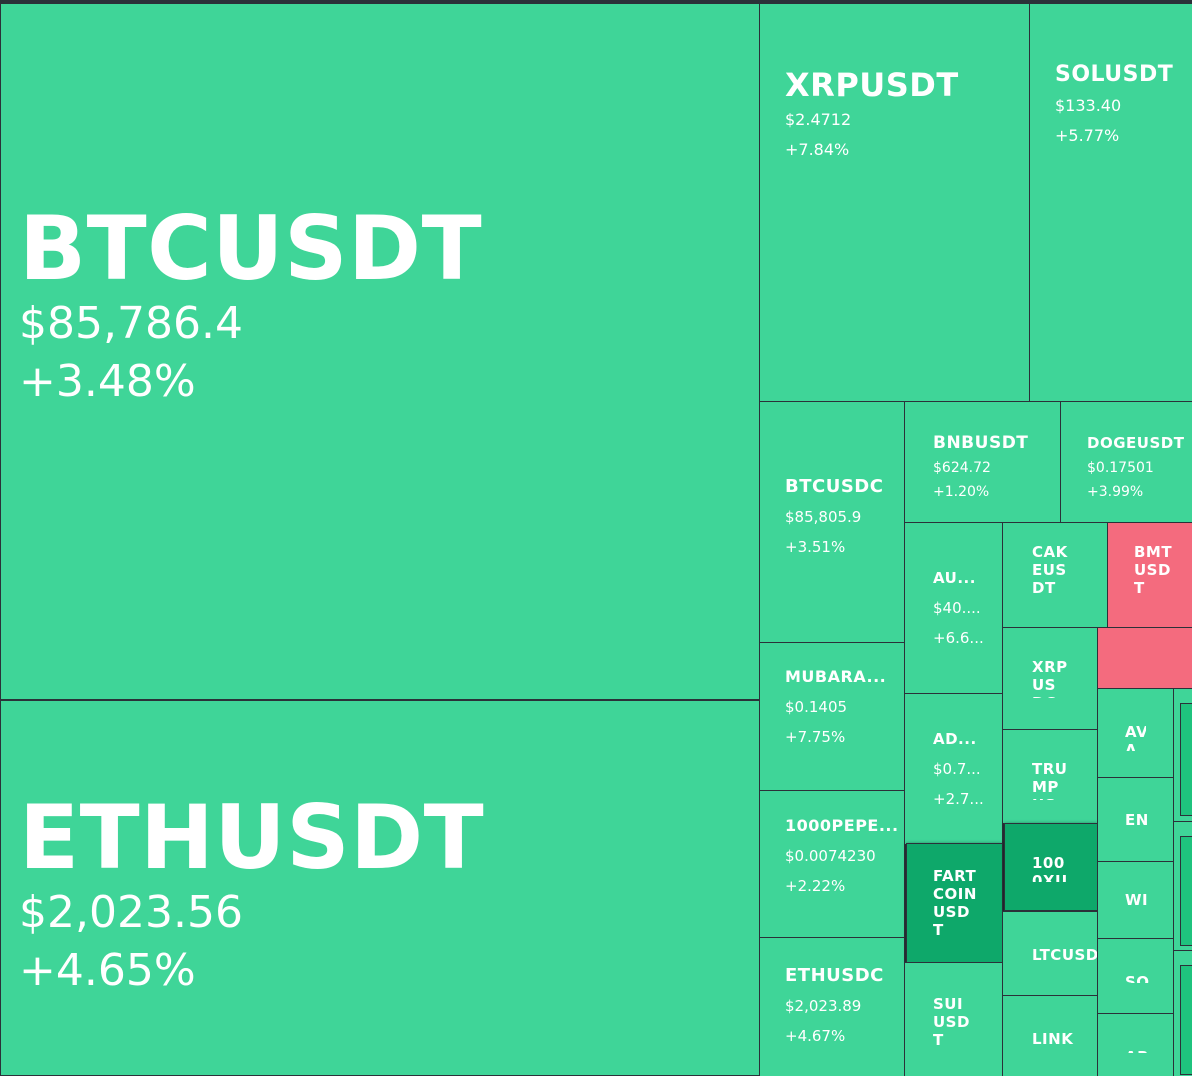 This screenshot has width=1192, height=1076. Describe the element at coordinates (107, 381) in the screenshot. I see `tile-change: +3.48%` at that location.